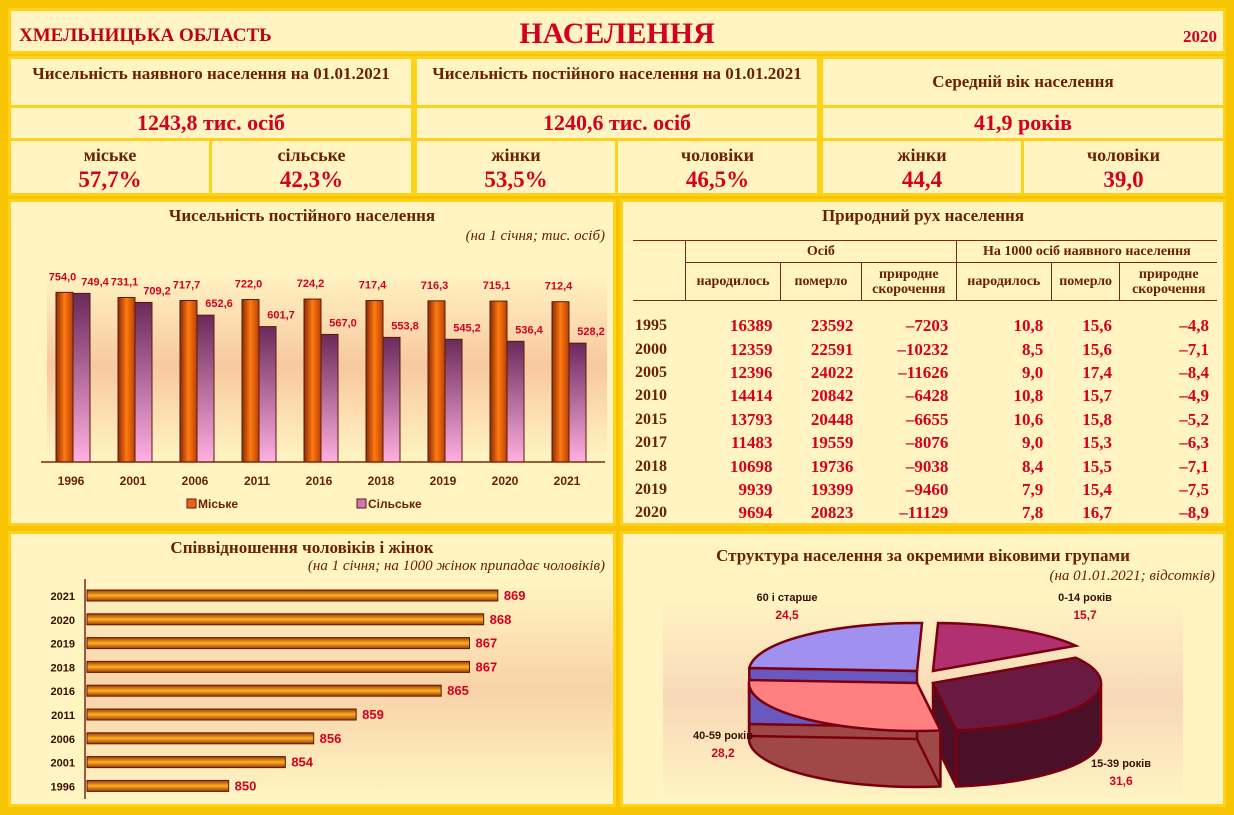 Image resolution: width=1234 pixels, height=815 pixels. Describe the element at coordinates (319, 481) in the screenshot. I see `x-tick-label: 2016` at that location.